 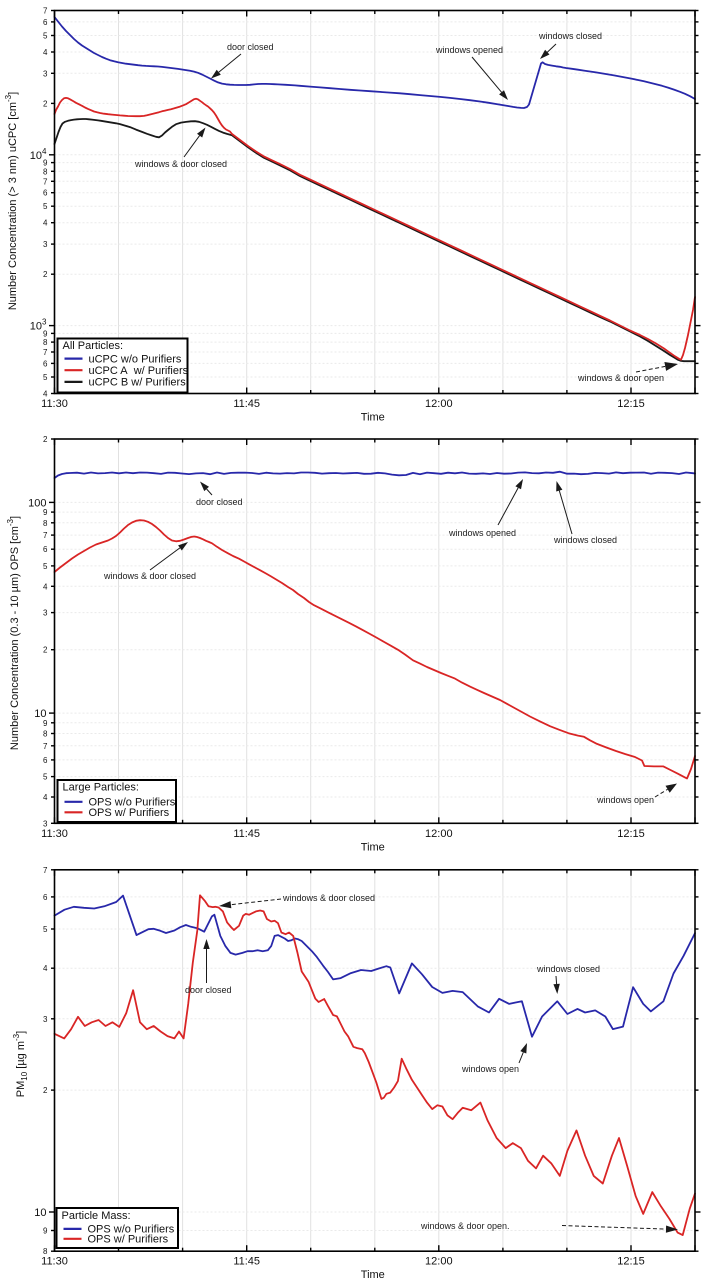 I want to click on svg-text: 100, so click(x=37, y=503).